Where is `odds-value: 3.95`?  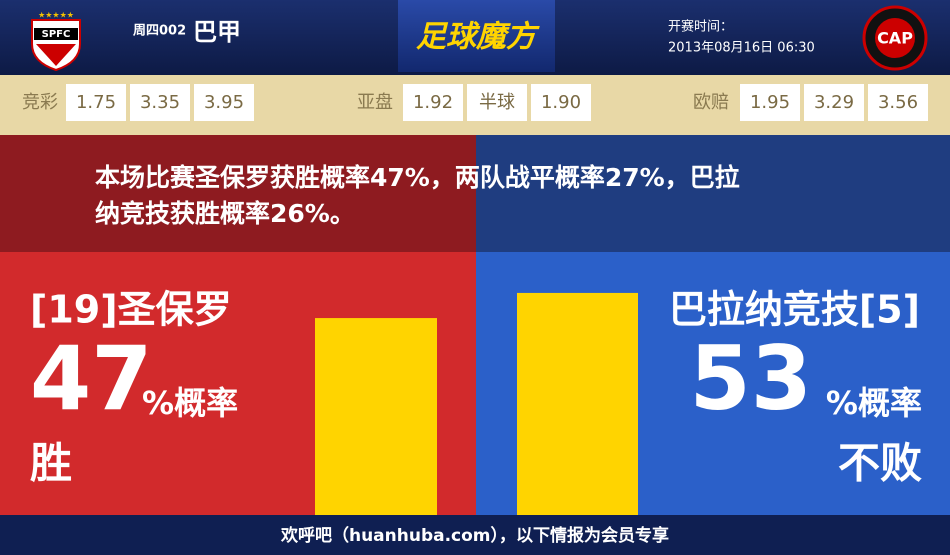 odds-value: 3.95 is located at coordinates (224, 102).